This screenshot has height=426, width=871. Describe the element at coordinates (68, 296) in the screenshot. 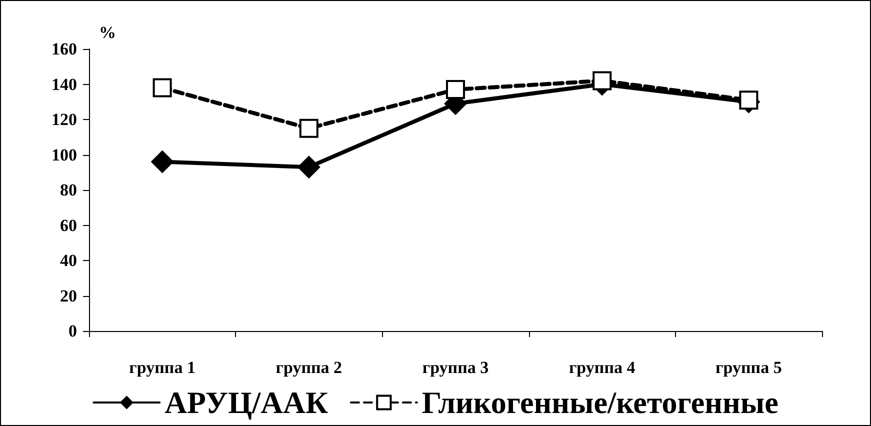

I see `y-tick-label: 20` at that location.